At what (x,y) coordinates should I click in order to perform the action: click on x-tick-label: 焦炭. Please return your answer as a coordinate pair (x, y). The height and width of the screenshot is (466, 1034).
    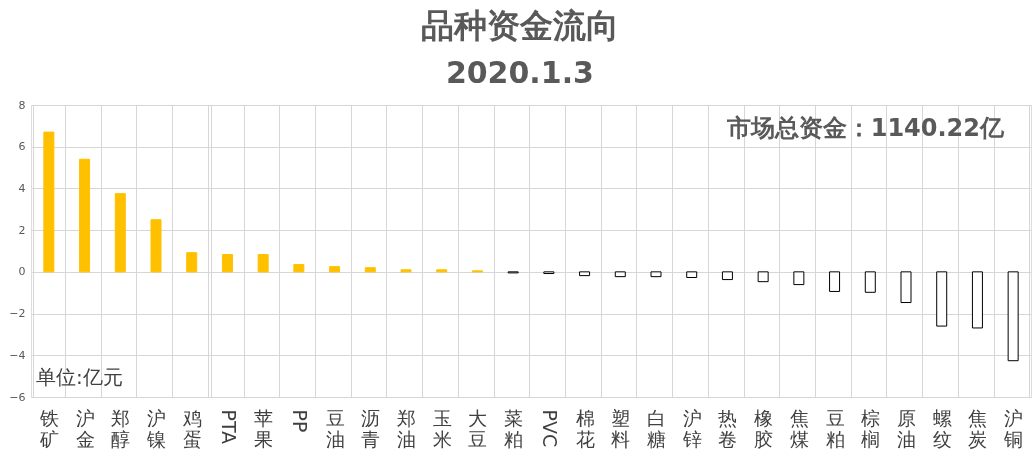
    Looking at the image, I should click on (978, 428).